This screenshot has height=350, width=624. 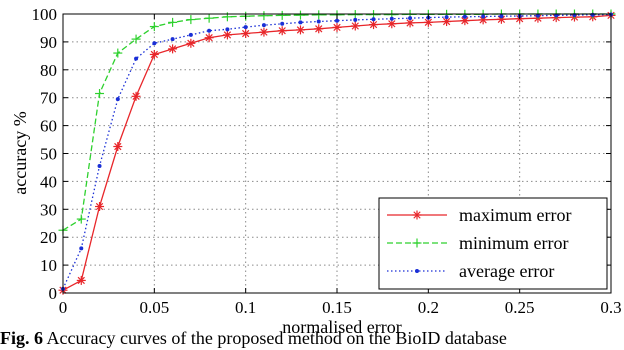 I want to click on y-tick-label: 20, so click(x=48, y=237).